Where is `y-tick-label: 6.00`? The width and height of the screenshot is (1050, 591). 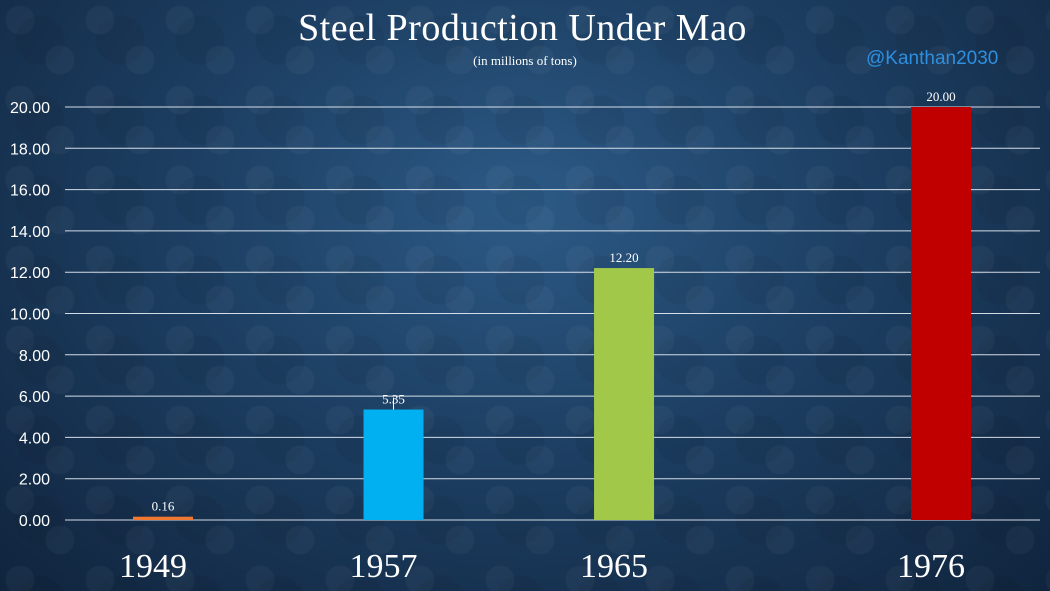
y-tick-label: 6.00 is located at coordinates (34, 397).